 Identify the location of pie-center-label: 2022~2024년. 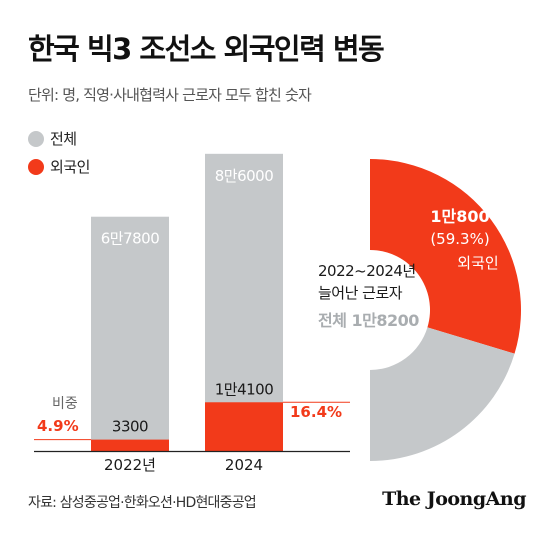
(367, 271).